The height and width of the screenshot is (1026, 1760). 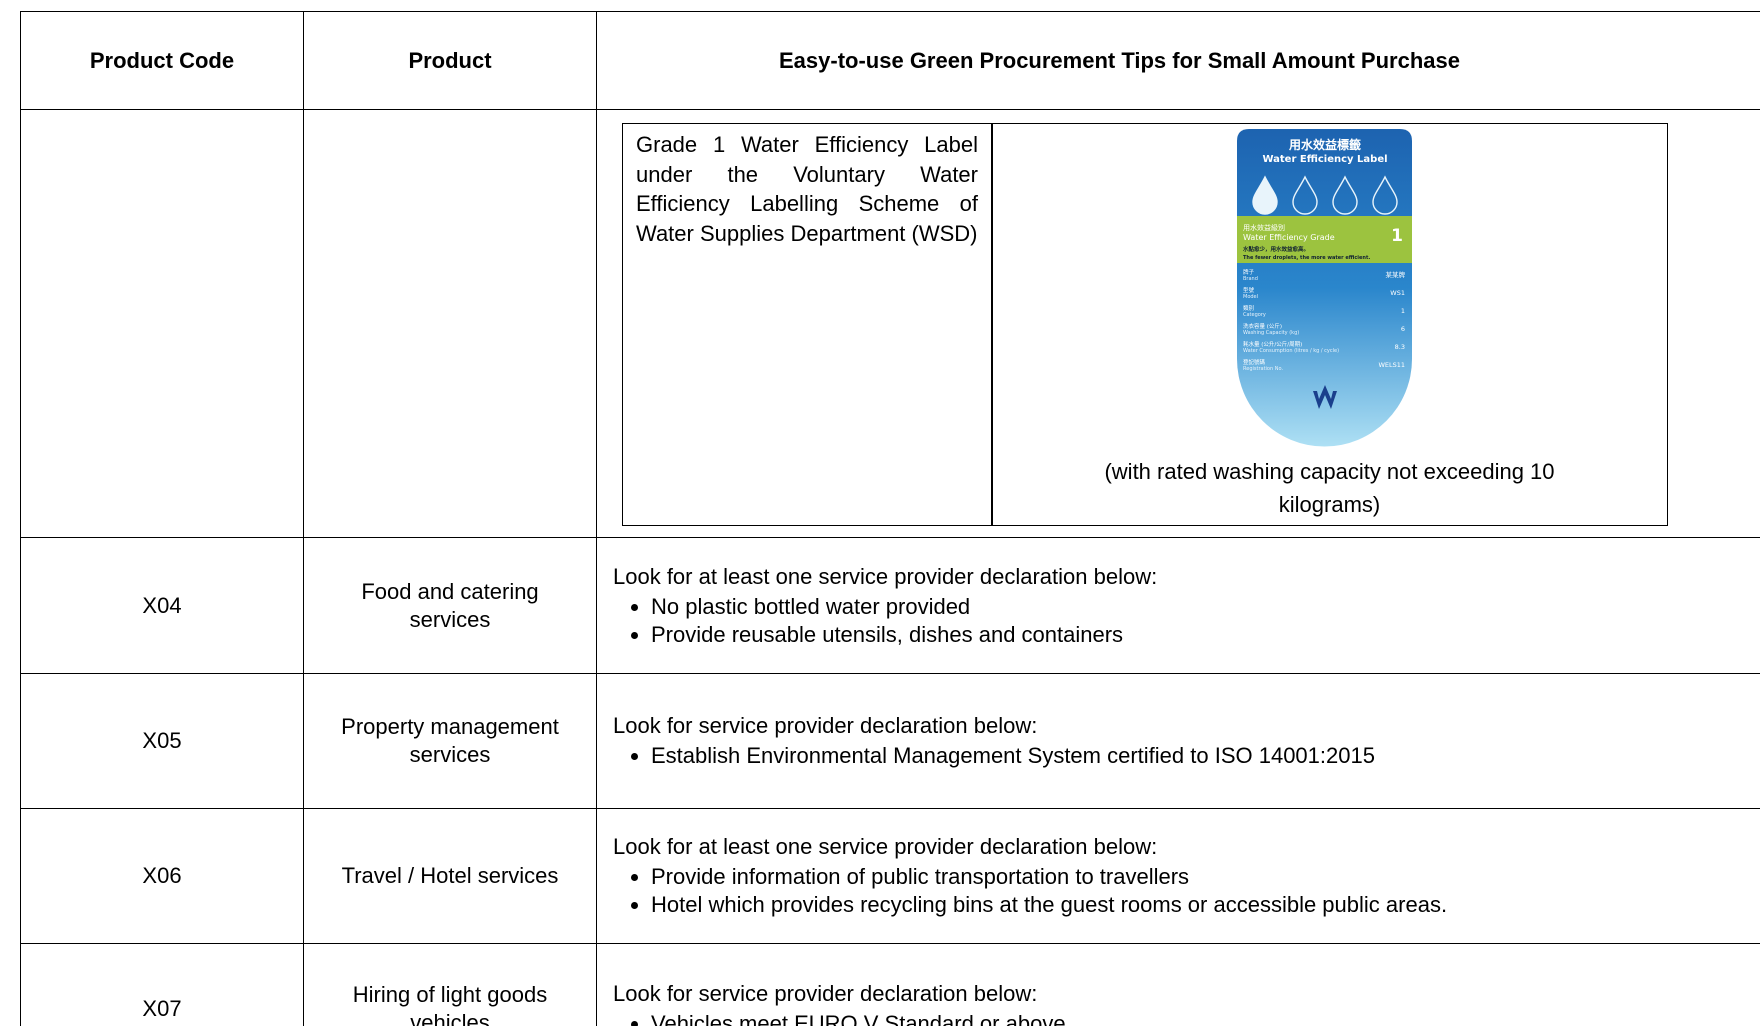 I want to click on field-zh: 類別, so click(x=1248, y=308).